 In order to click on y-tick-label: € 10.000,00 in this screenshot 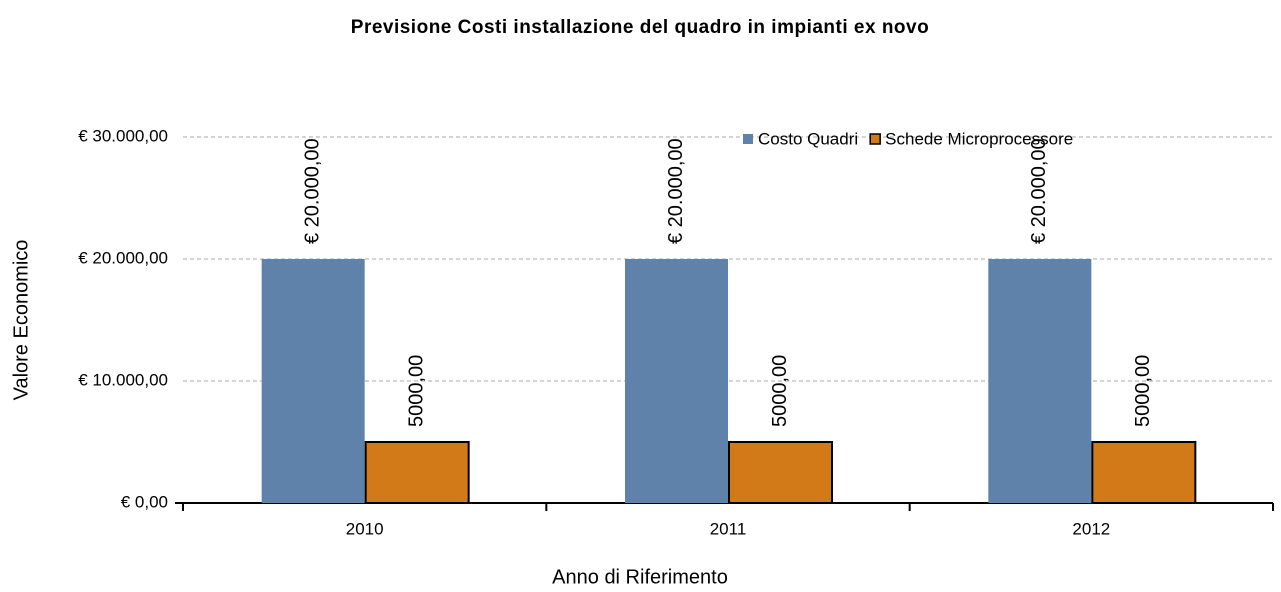, I will do `click(123, 379)`.